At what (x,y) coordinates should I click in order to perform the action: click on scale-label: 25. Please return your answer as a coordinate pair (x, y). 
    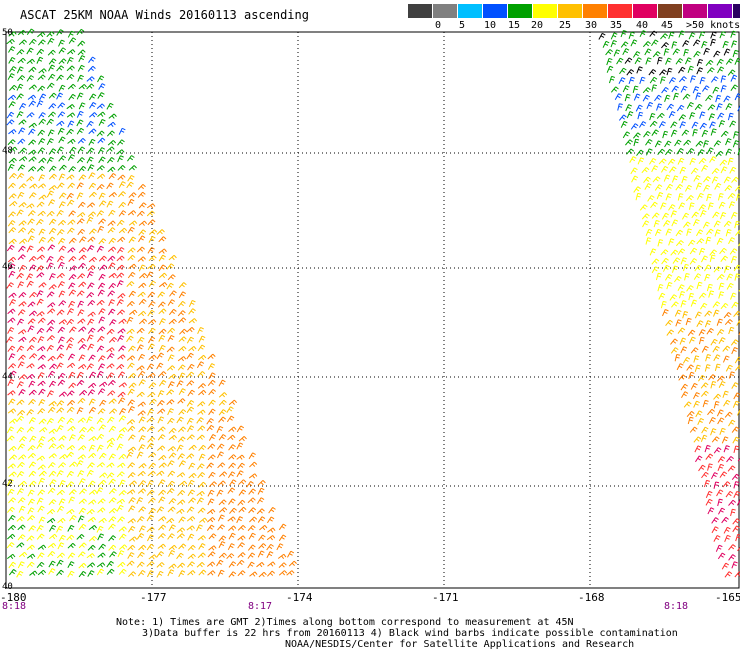
    Looking at the image, I should click on (565, 25).